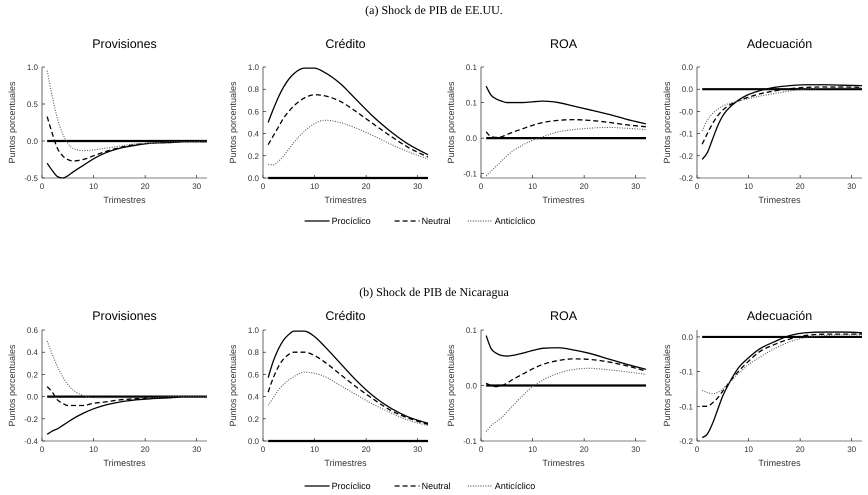 Image resolution: width=868 pixels, height=495 pixels. What do you see at coordinates (31, 441) in the screenshot?
I see `y-tick-label: -0.4` at bounding box center [31, 441].